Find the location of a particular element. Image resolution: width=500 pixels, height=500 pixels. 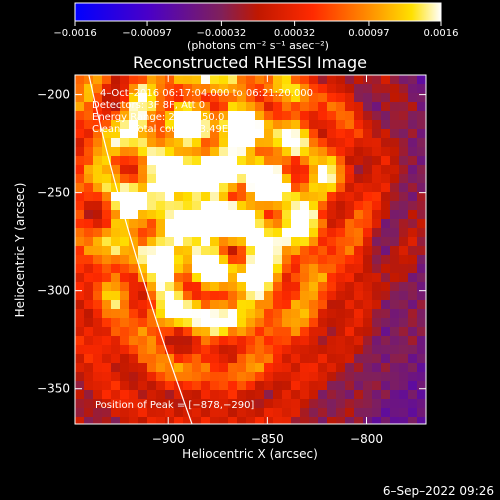

y-tick-label: −350 is located at coordinates (53, 389).